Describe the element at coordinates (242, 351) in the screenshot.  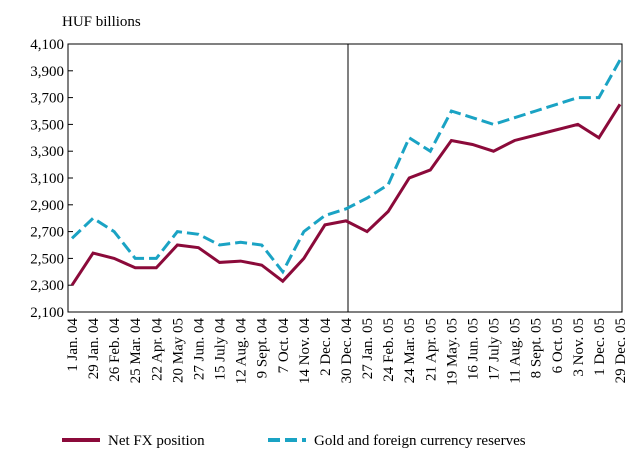
I see `x-tick-label: 12 Aug. 04` at that location.